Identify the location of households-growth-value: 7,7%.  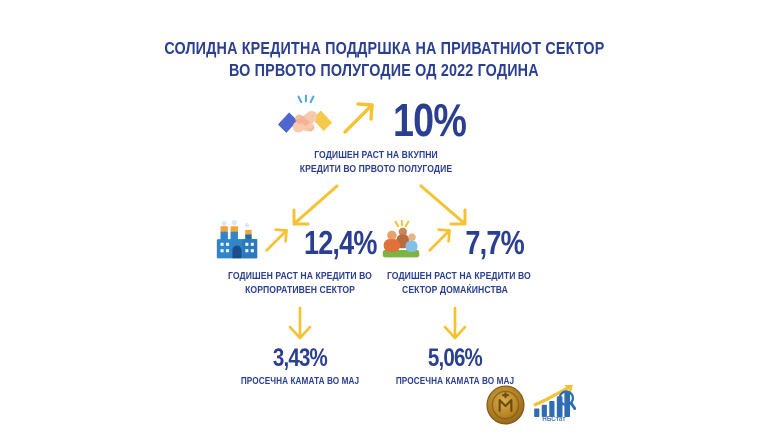
(494, 242).